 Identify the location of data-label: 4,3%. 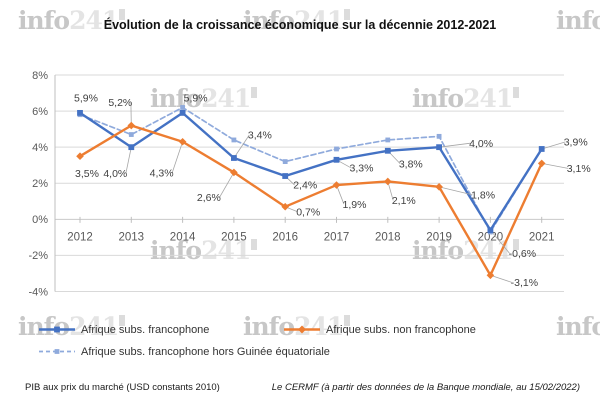
(162, 173).